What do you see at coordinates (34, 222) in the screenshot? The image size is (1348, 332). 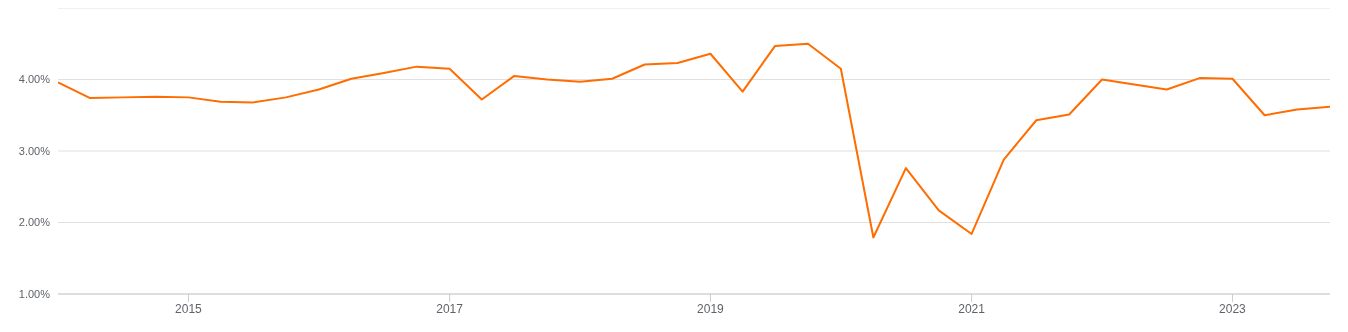 I see `y-tick-label: 2.00%` at bounding box center [34, 222].